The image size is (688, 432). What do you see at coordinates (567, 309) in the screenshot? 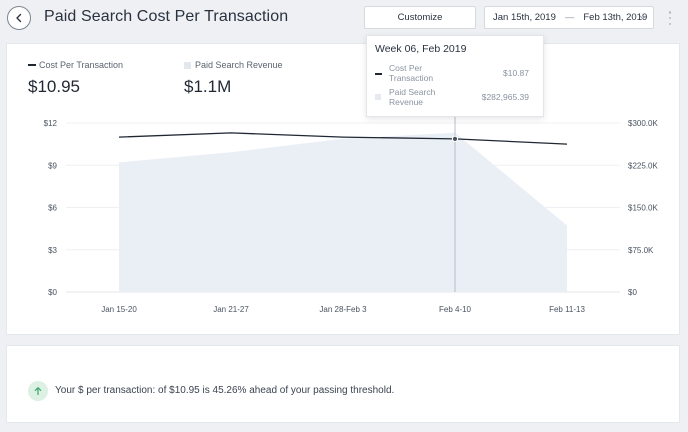
I see `x-axis-tick-label: Feb 11-13` at bounding box center [567, 309].